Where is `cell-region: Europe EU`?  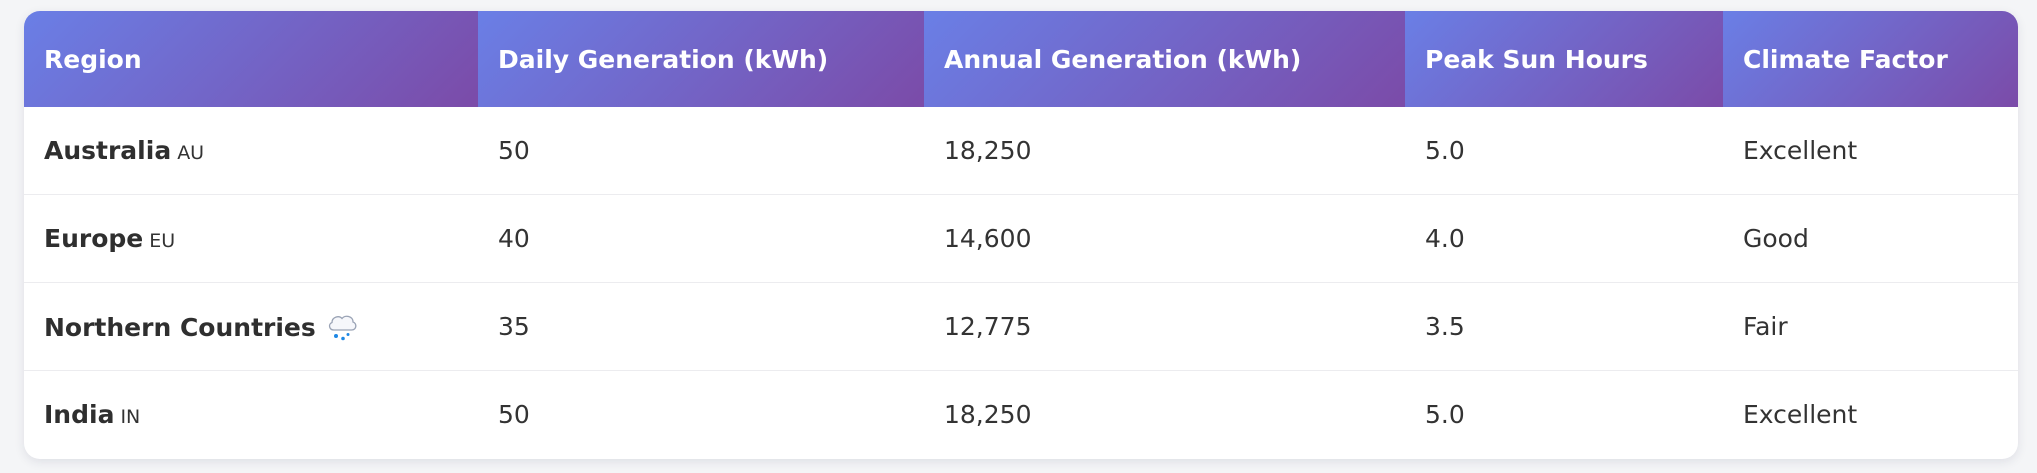 cell-region: Europe EU is located at coordinates (251, 238).